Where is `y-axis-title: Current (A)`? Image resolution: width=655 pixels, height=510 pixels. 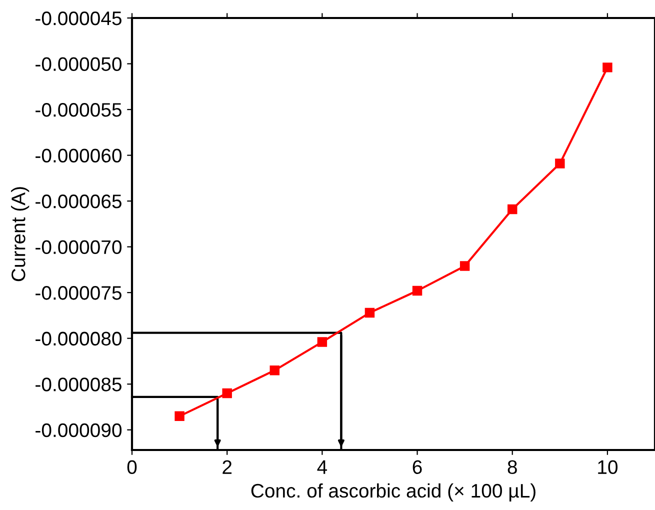 y-axis-title: Current (A) is located at coordinates (20, 234).